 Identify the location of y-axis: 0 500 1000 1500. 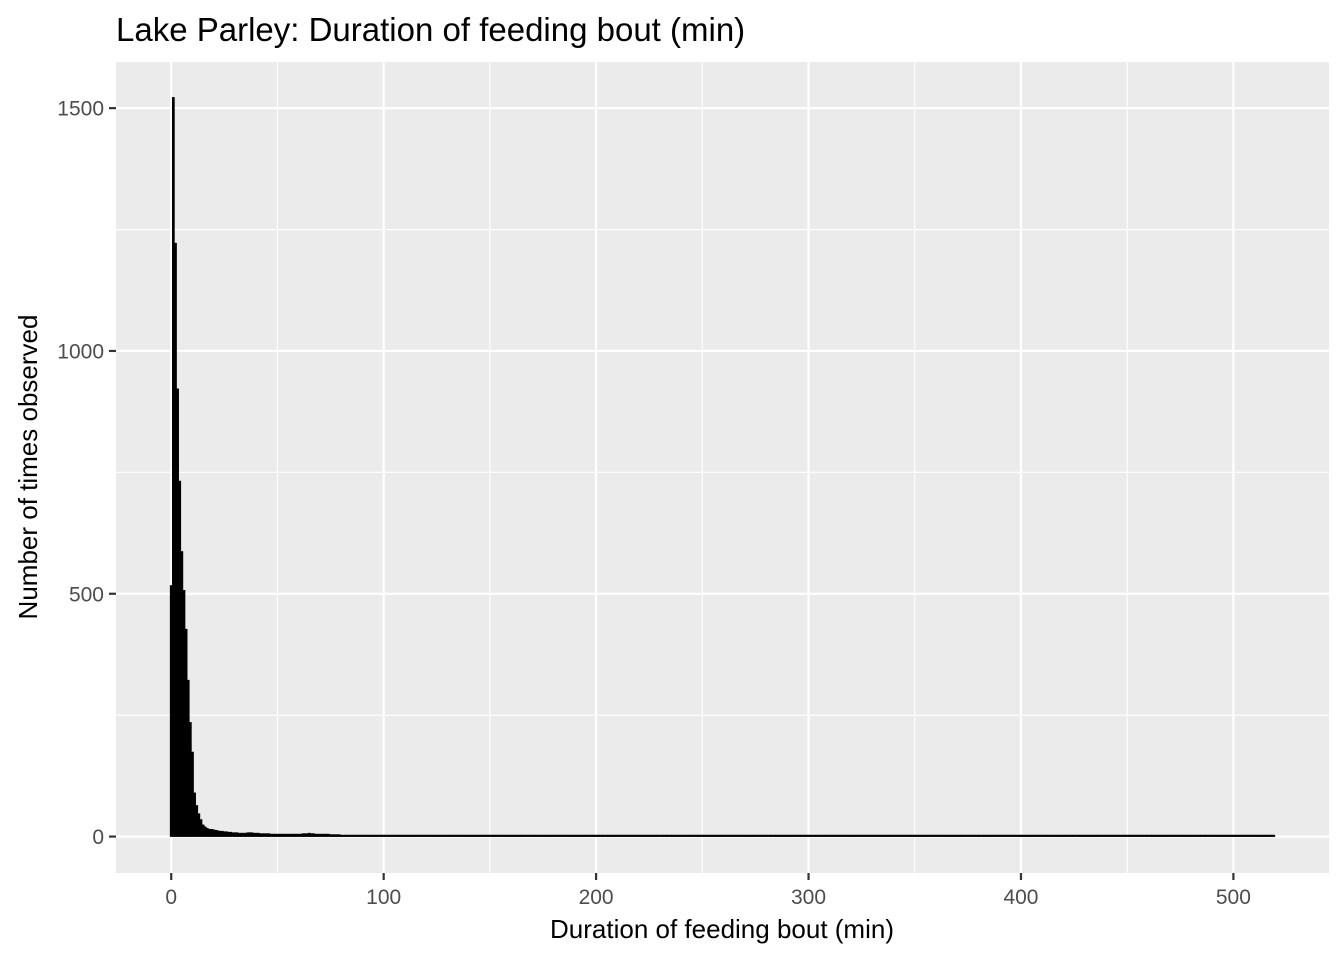
(86, 473).